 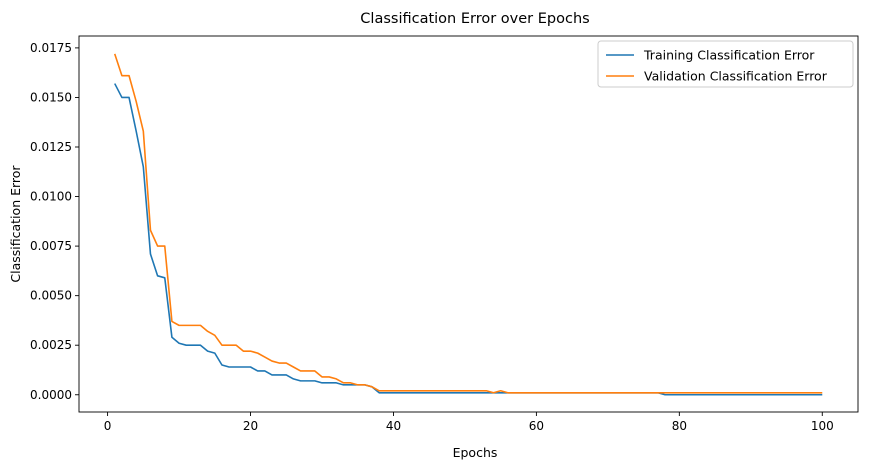 What do you see at coordinates (108, 426) in the screenshot?
I see `x-tick-label: 0` at bounding box center [108, 426].